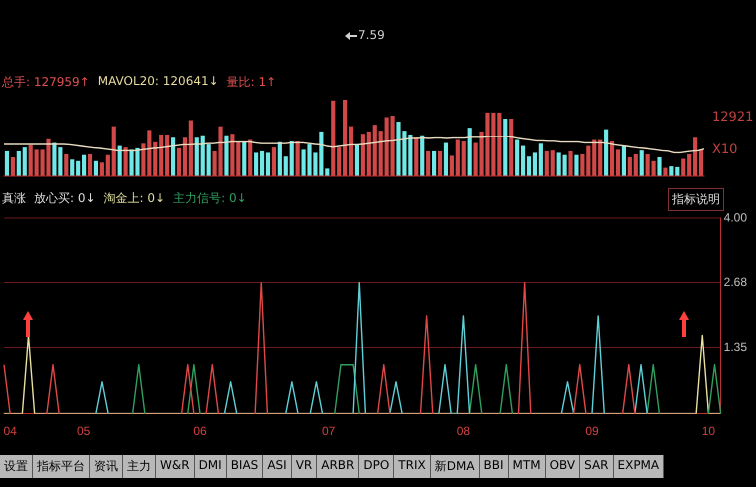 Image resolution: width=756 pixels, height=487 pixels. Describe the element at coordinates (251, 82) in the screenshot. I see `text: 量比: 1↑` at that location.